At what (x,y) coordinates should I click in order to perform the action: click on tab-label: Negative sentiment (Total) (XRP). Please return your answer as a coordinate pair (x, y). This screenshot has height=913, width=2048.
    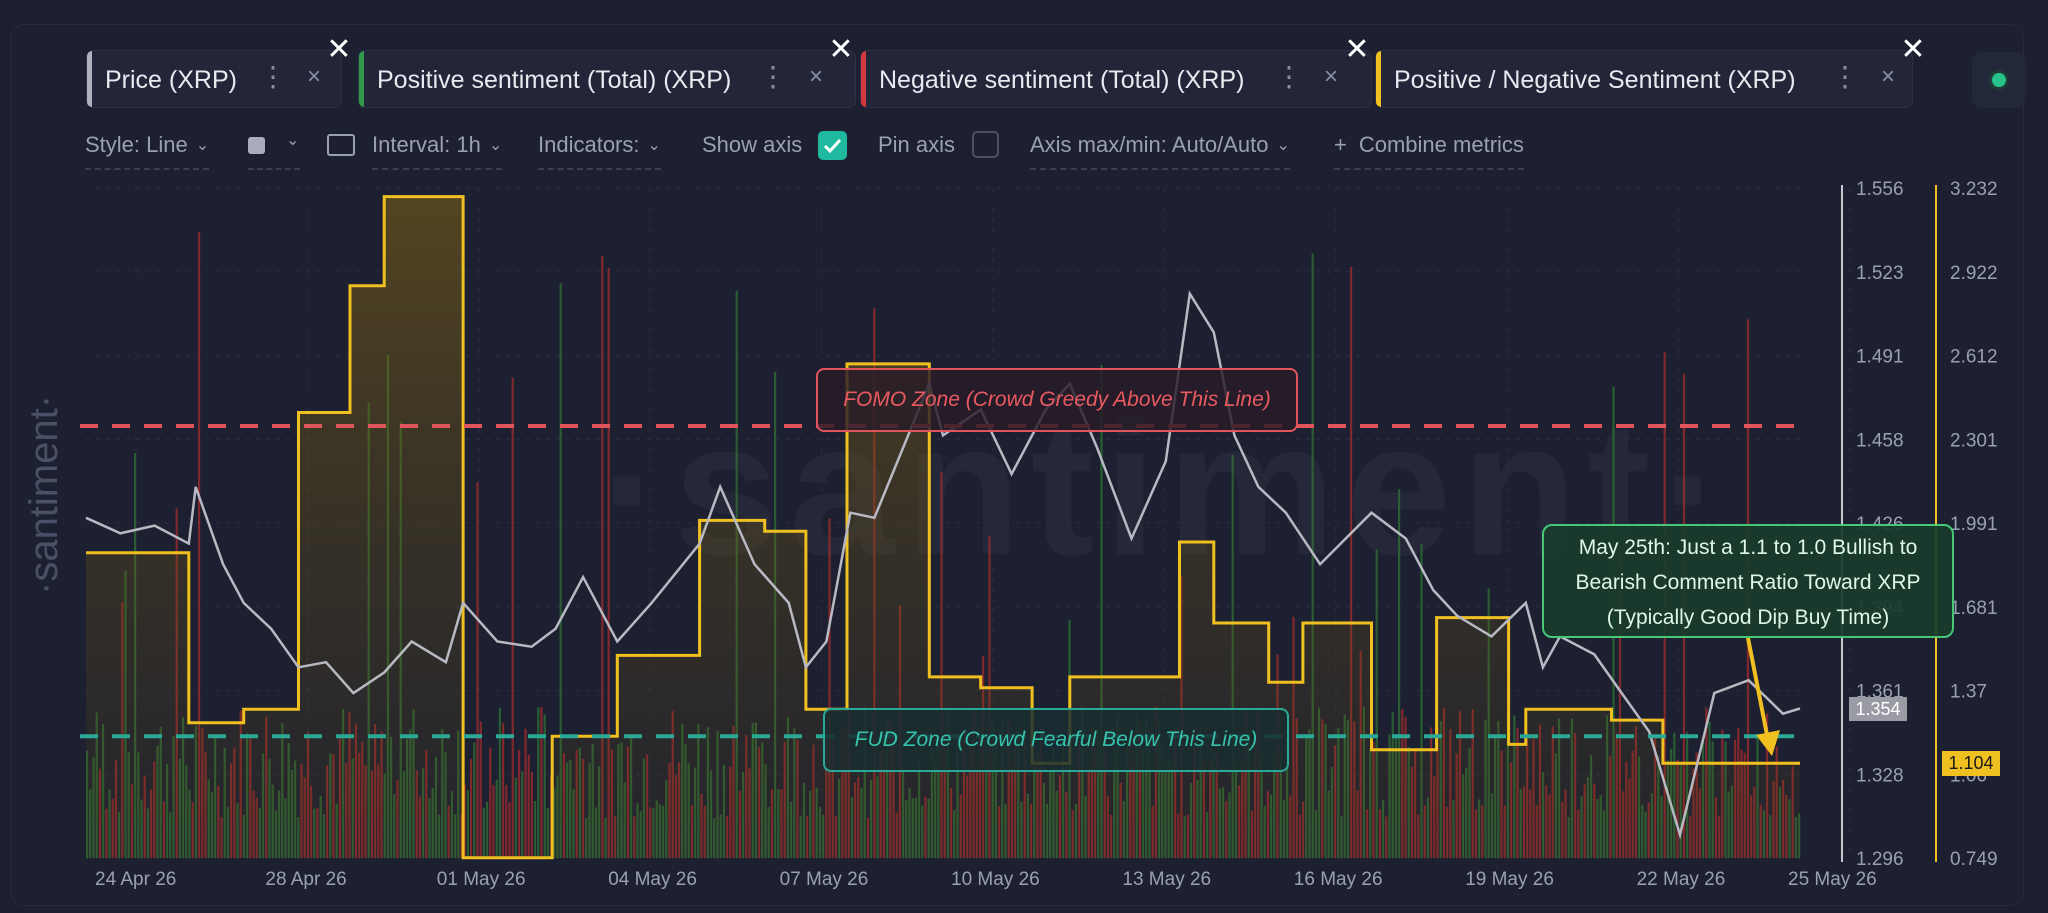
    Looking at the image, I should click on (1062, 80).